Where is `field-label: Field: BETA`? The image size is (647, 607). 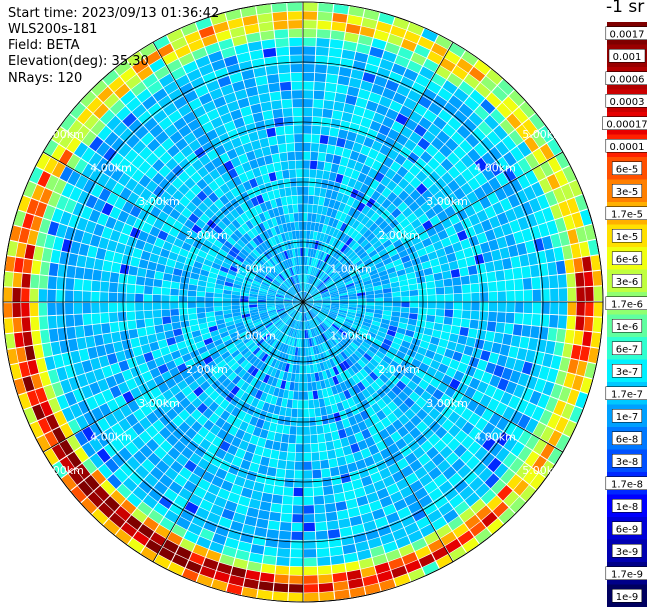
field-label: Field: BETA is located at coordinates (44, 45).